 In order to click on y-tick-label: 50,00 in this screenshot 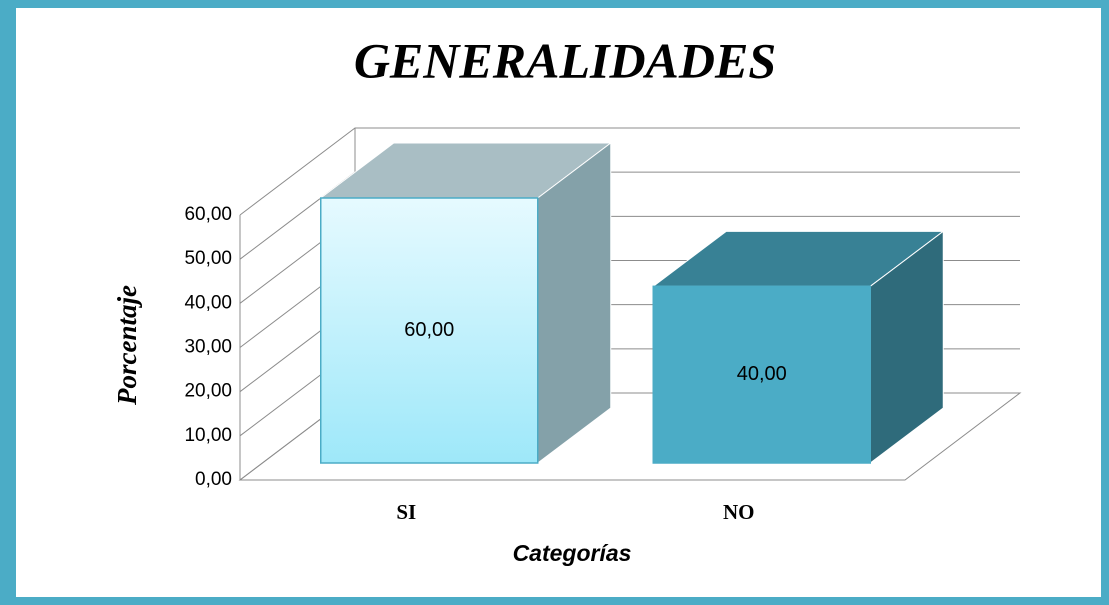, I will do `click(208, 258)`.